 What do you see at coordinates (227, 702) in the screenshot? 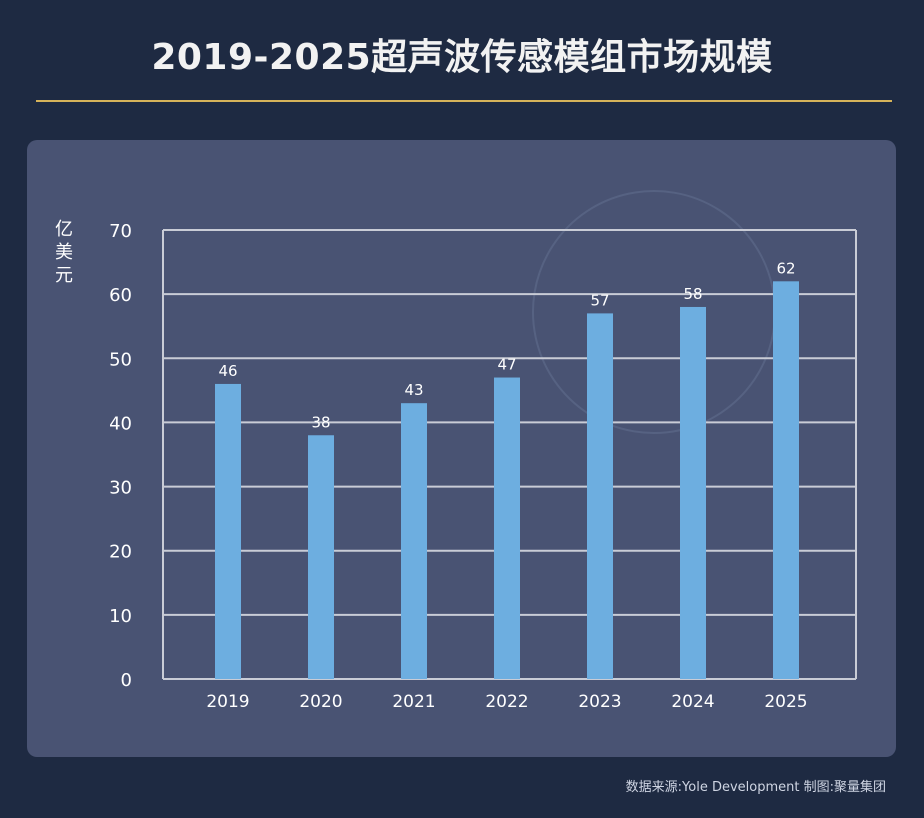
I see `x-tick-label: 2019` at bounding box center [227, 702].